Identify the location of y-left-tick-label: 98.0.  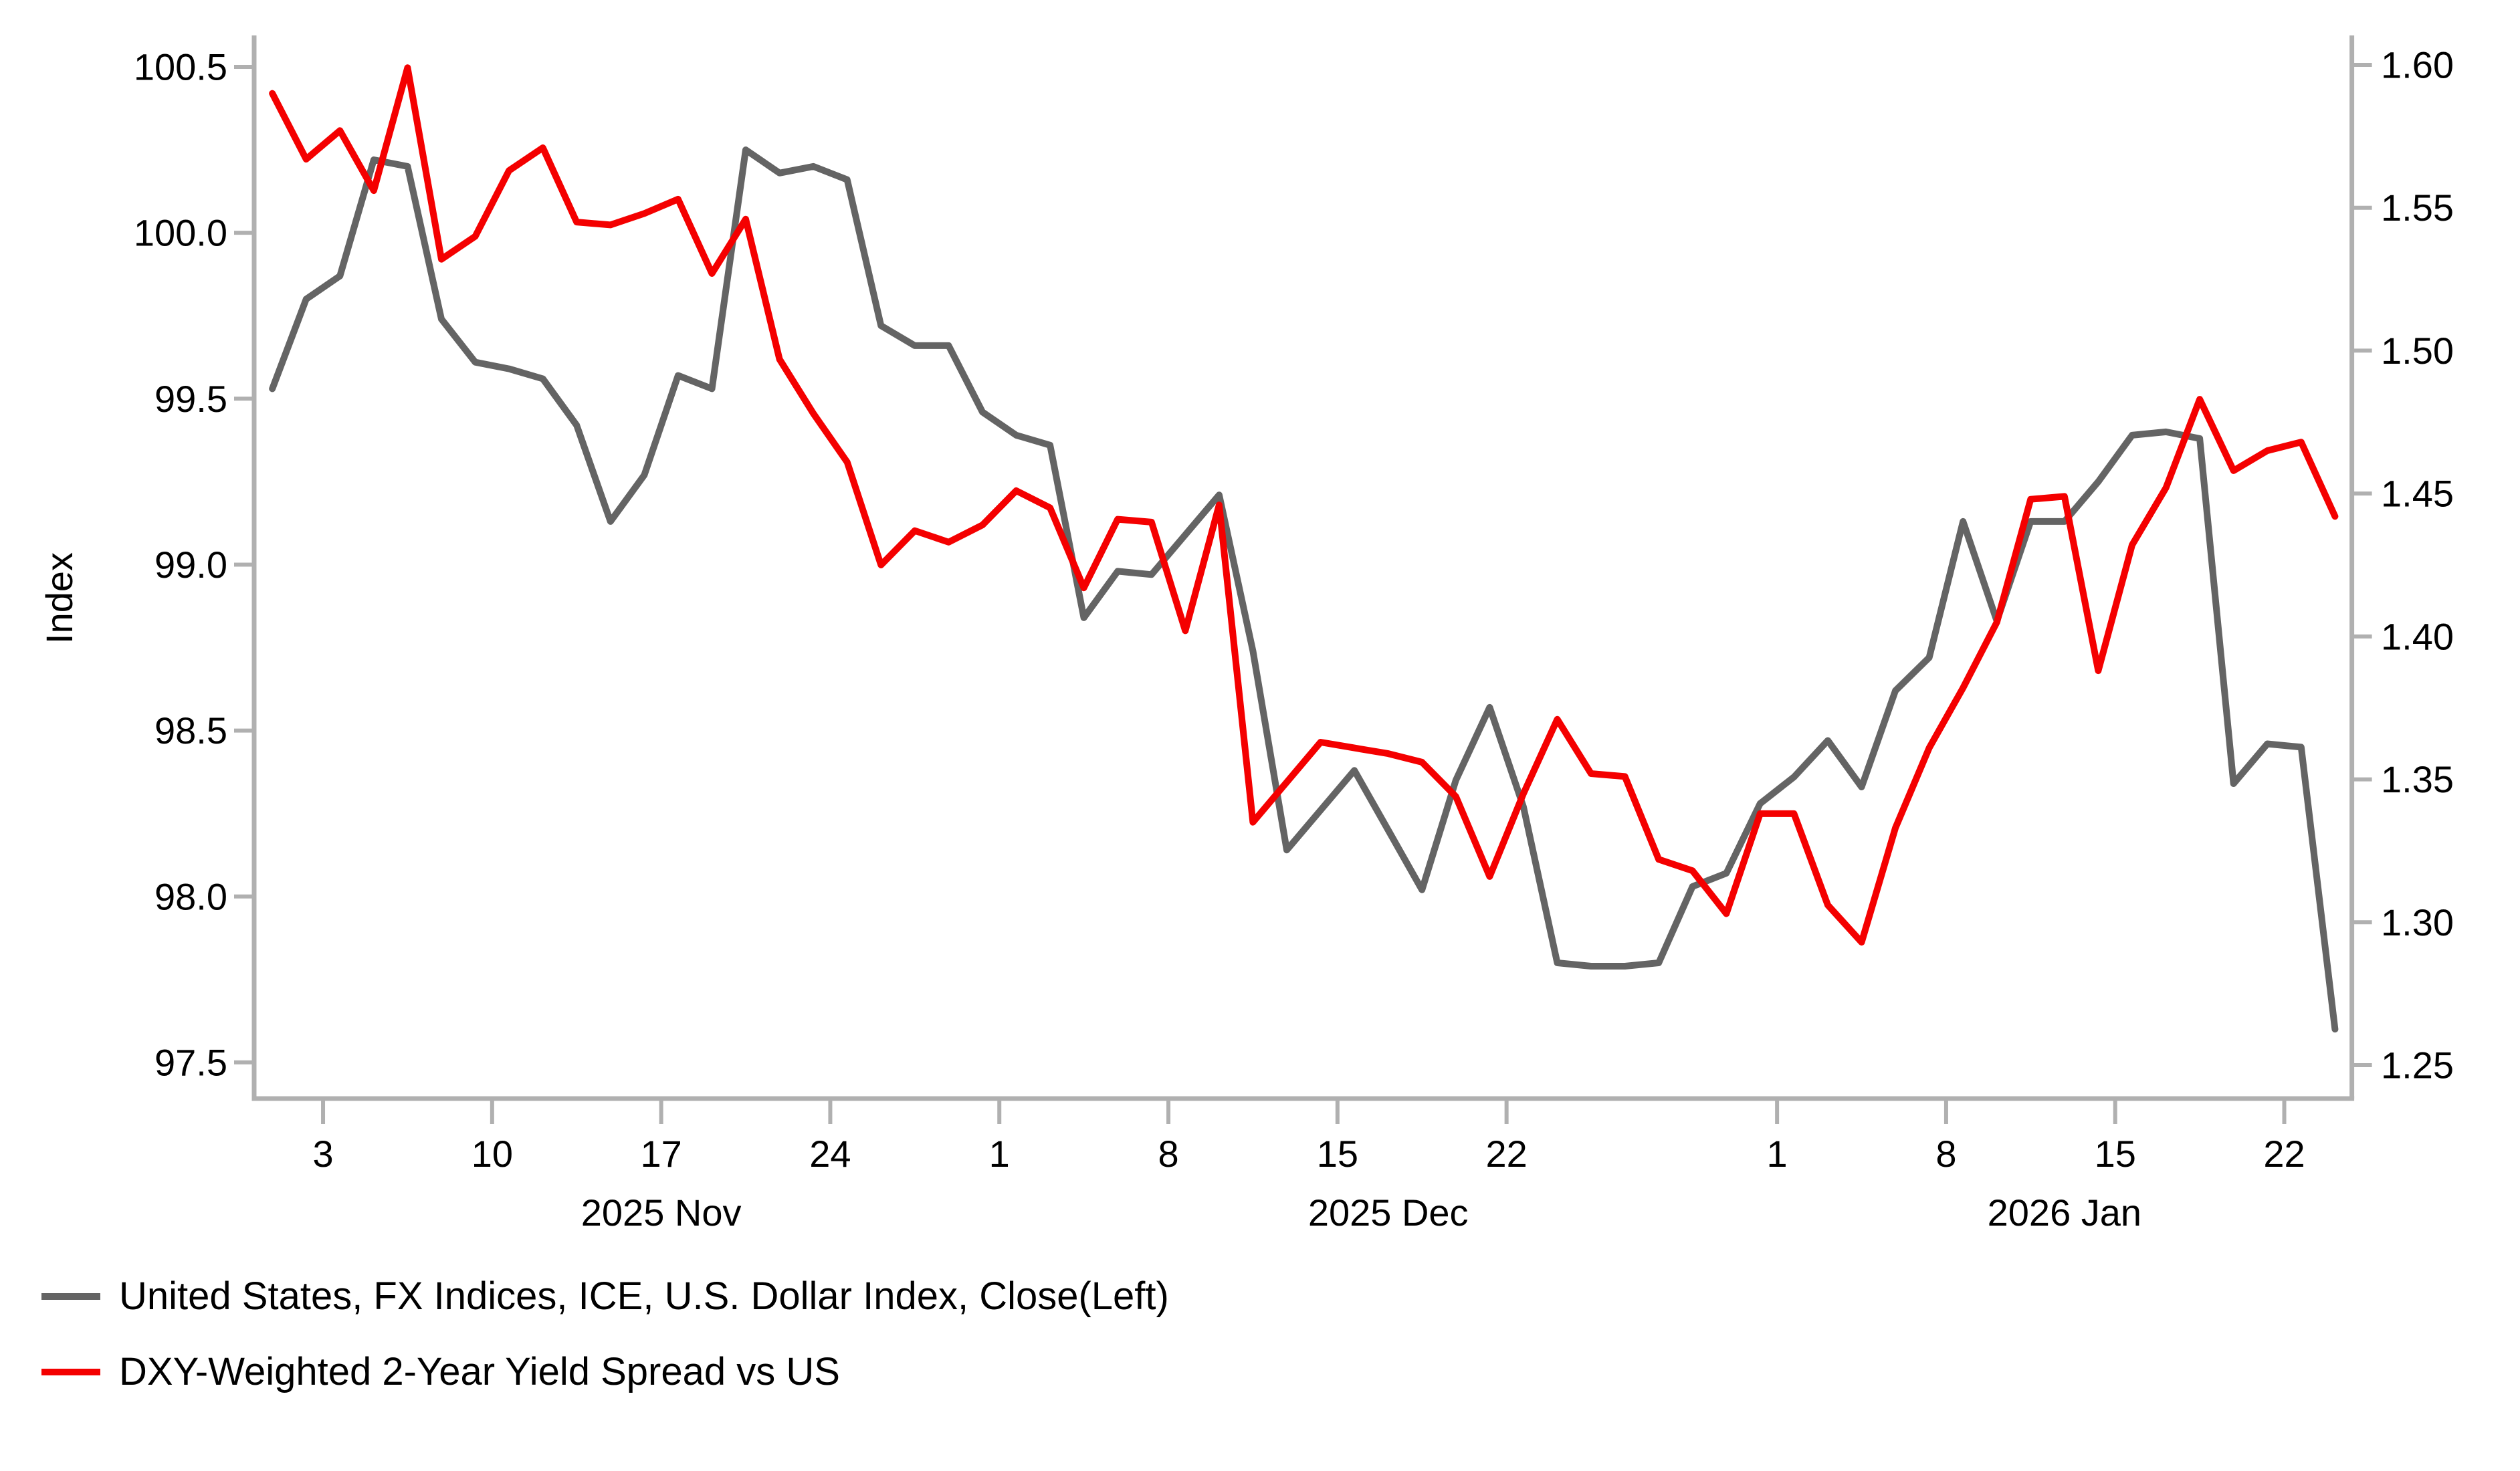
(190, 896).